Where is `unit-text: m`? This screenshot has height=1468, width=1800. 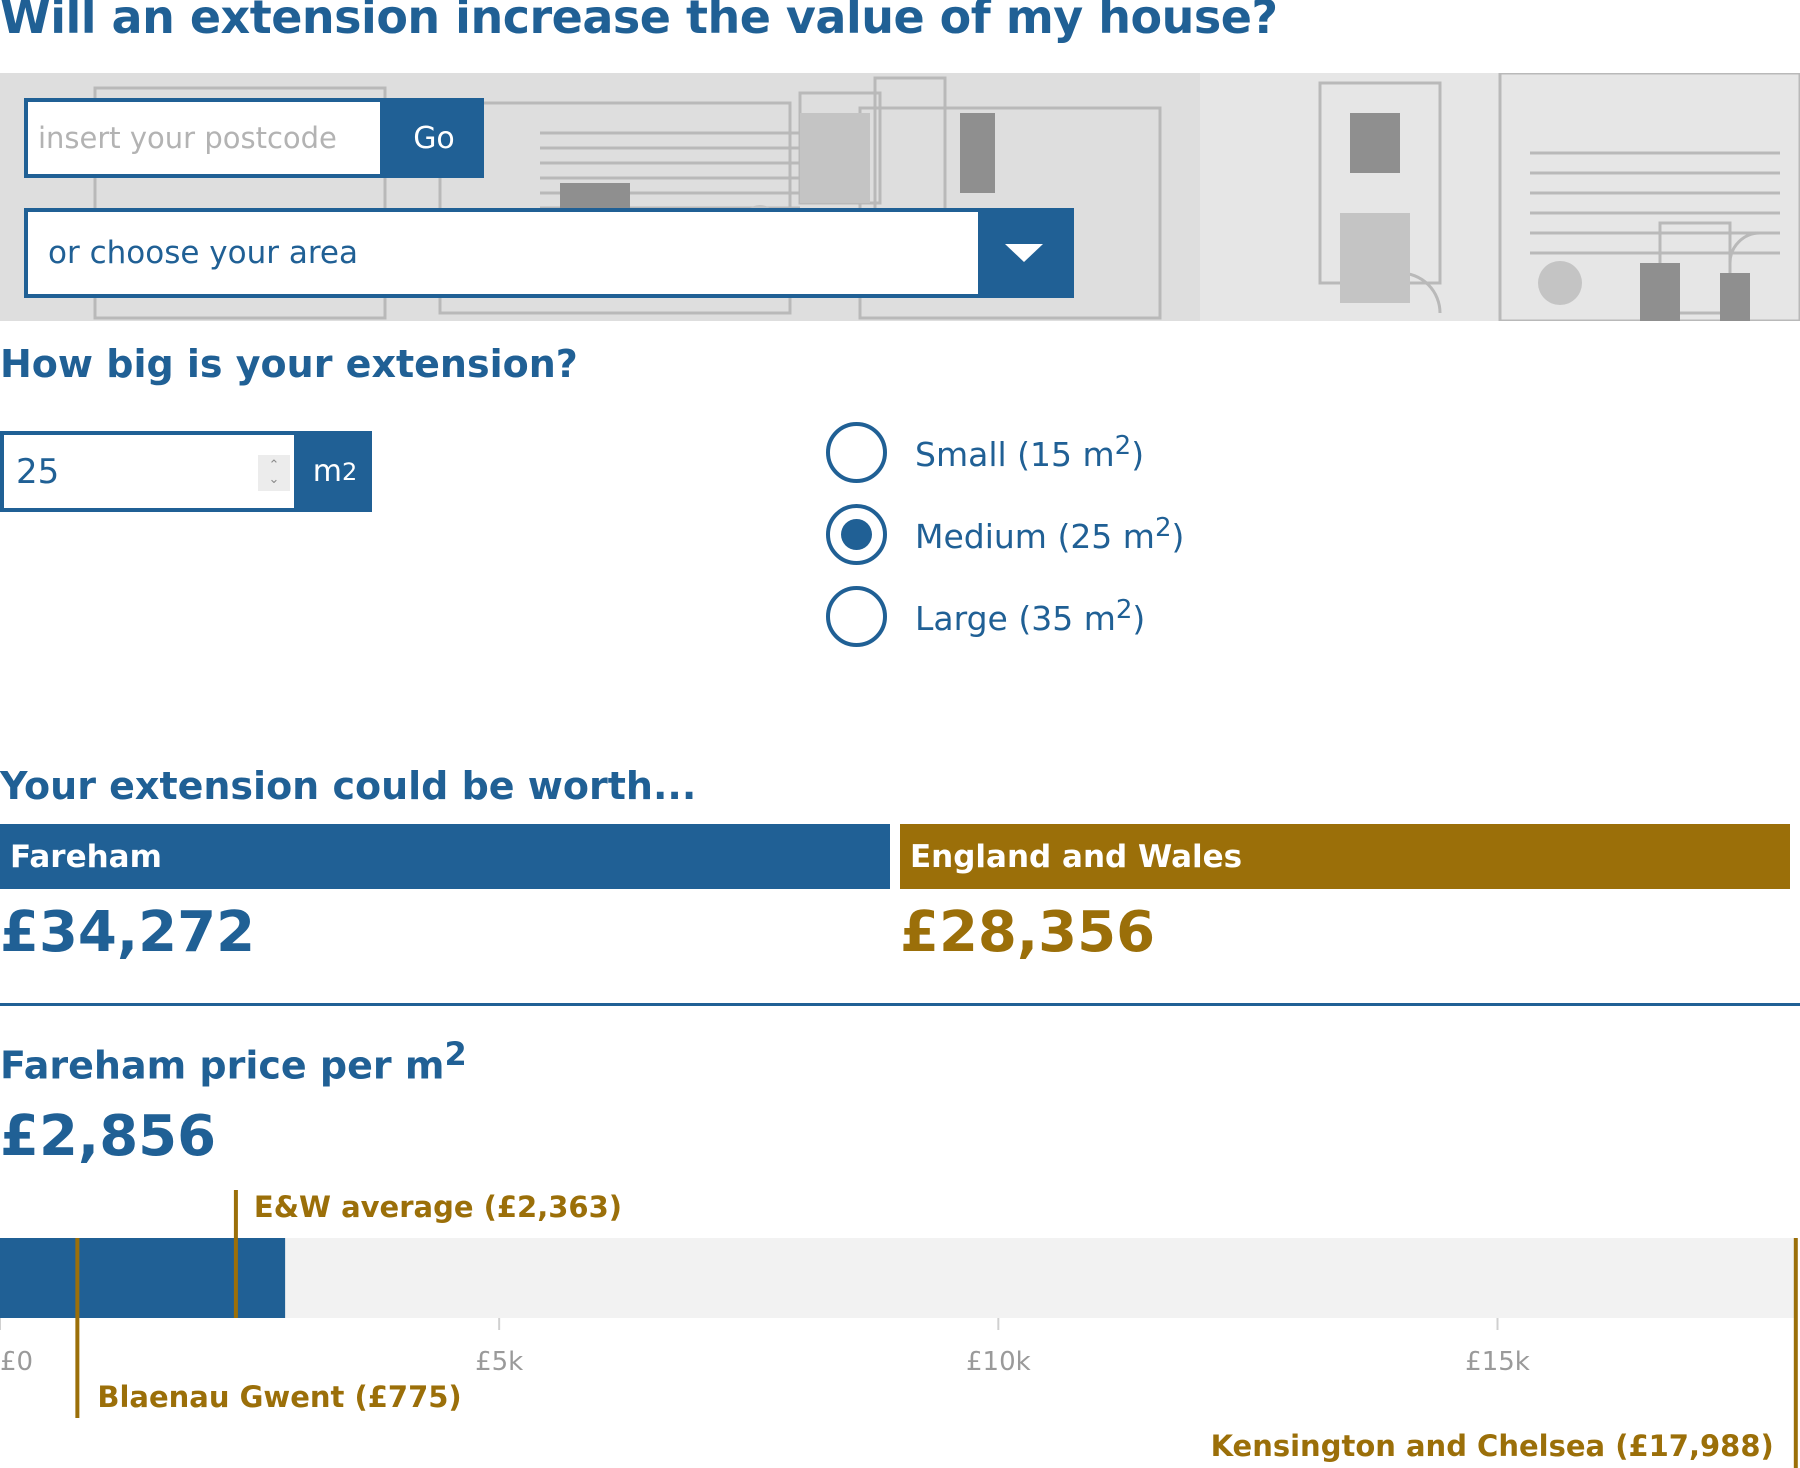
unit-text: m is located at coordinates (327, 471).